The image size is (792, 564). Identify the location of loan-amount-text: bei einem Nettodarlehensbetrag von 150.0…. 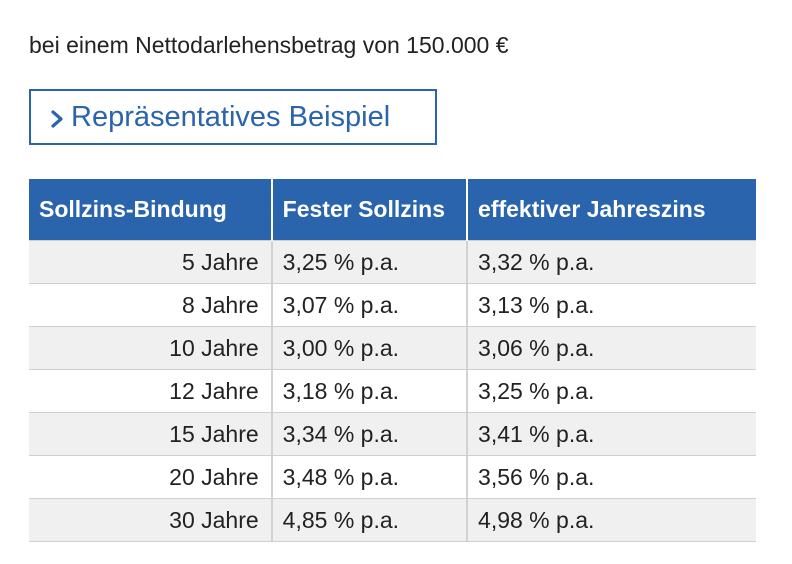
(269, 45).